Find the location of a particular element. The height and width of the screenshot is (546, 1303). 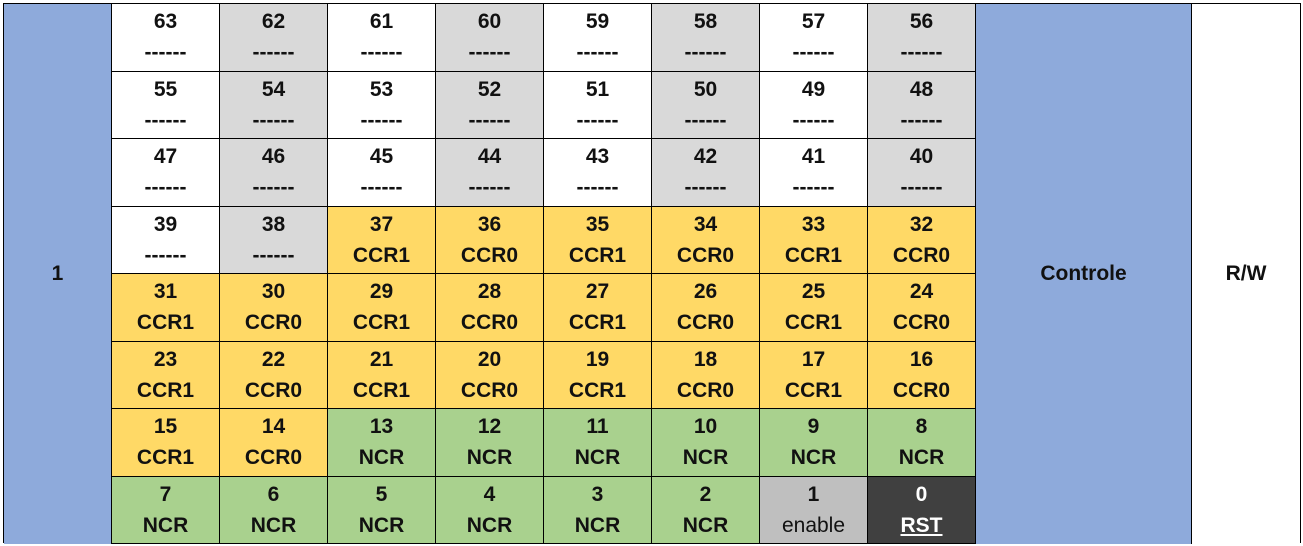

bit-cell: 24 CCR0 is located at coordinates (922, 308).